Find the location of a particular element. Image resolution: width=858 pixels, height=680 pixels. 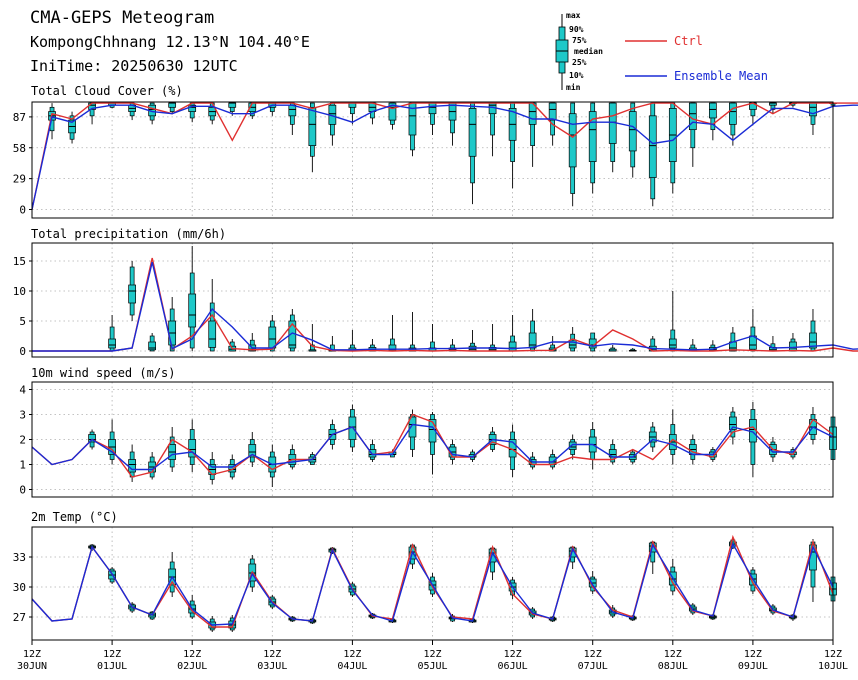

y-tick-label: 58 is located at coordinates (19, 148).